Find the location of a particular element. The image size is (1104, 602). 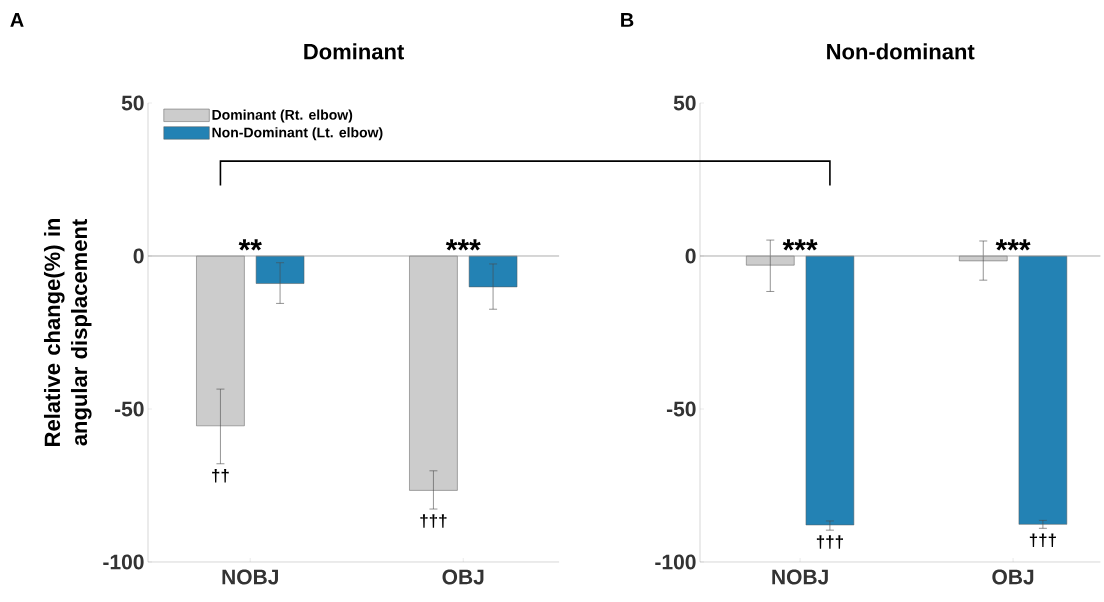

data-label: †† is located at coordinates (220, 475).